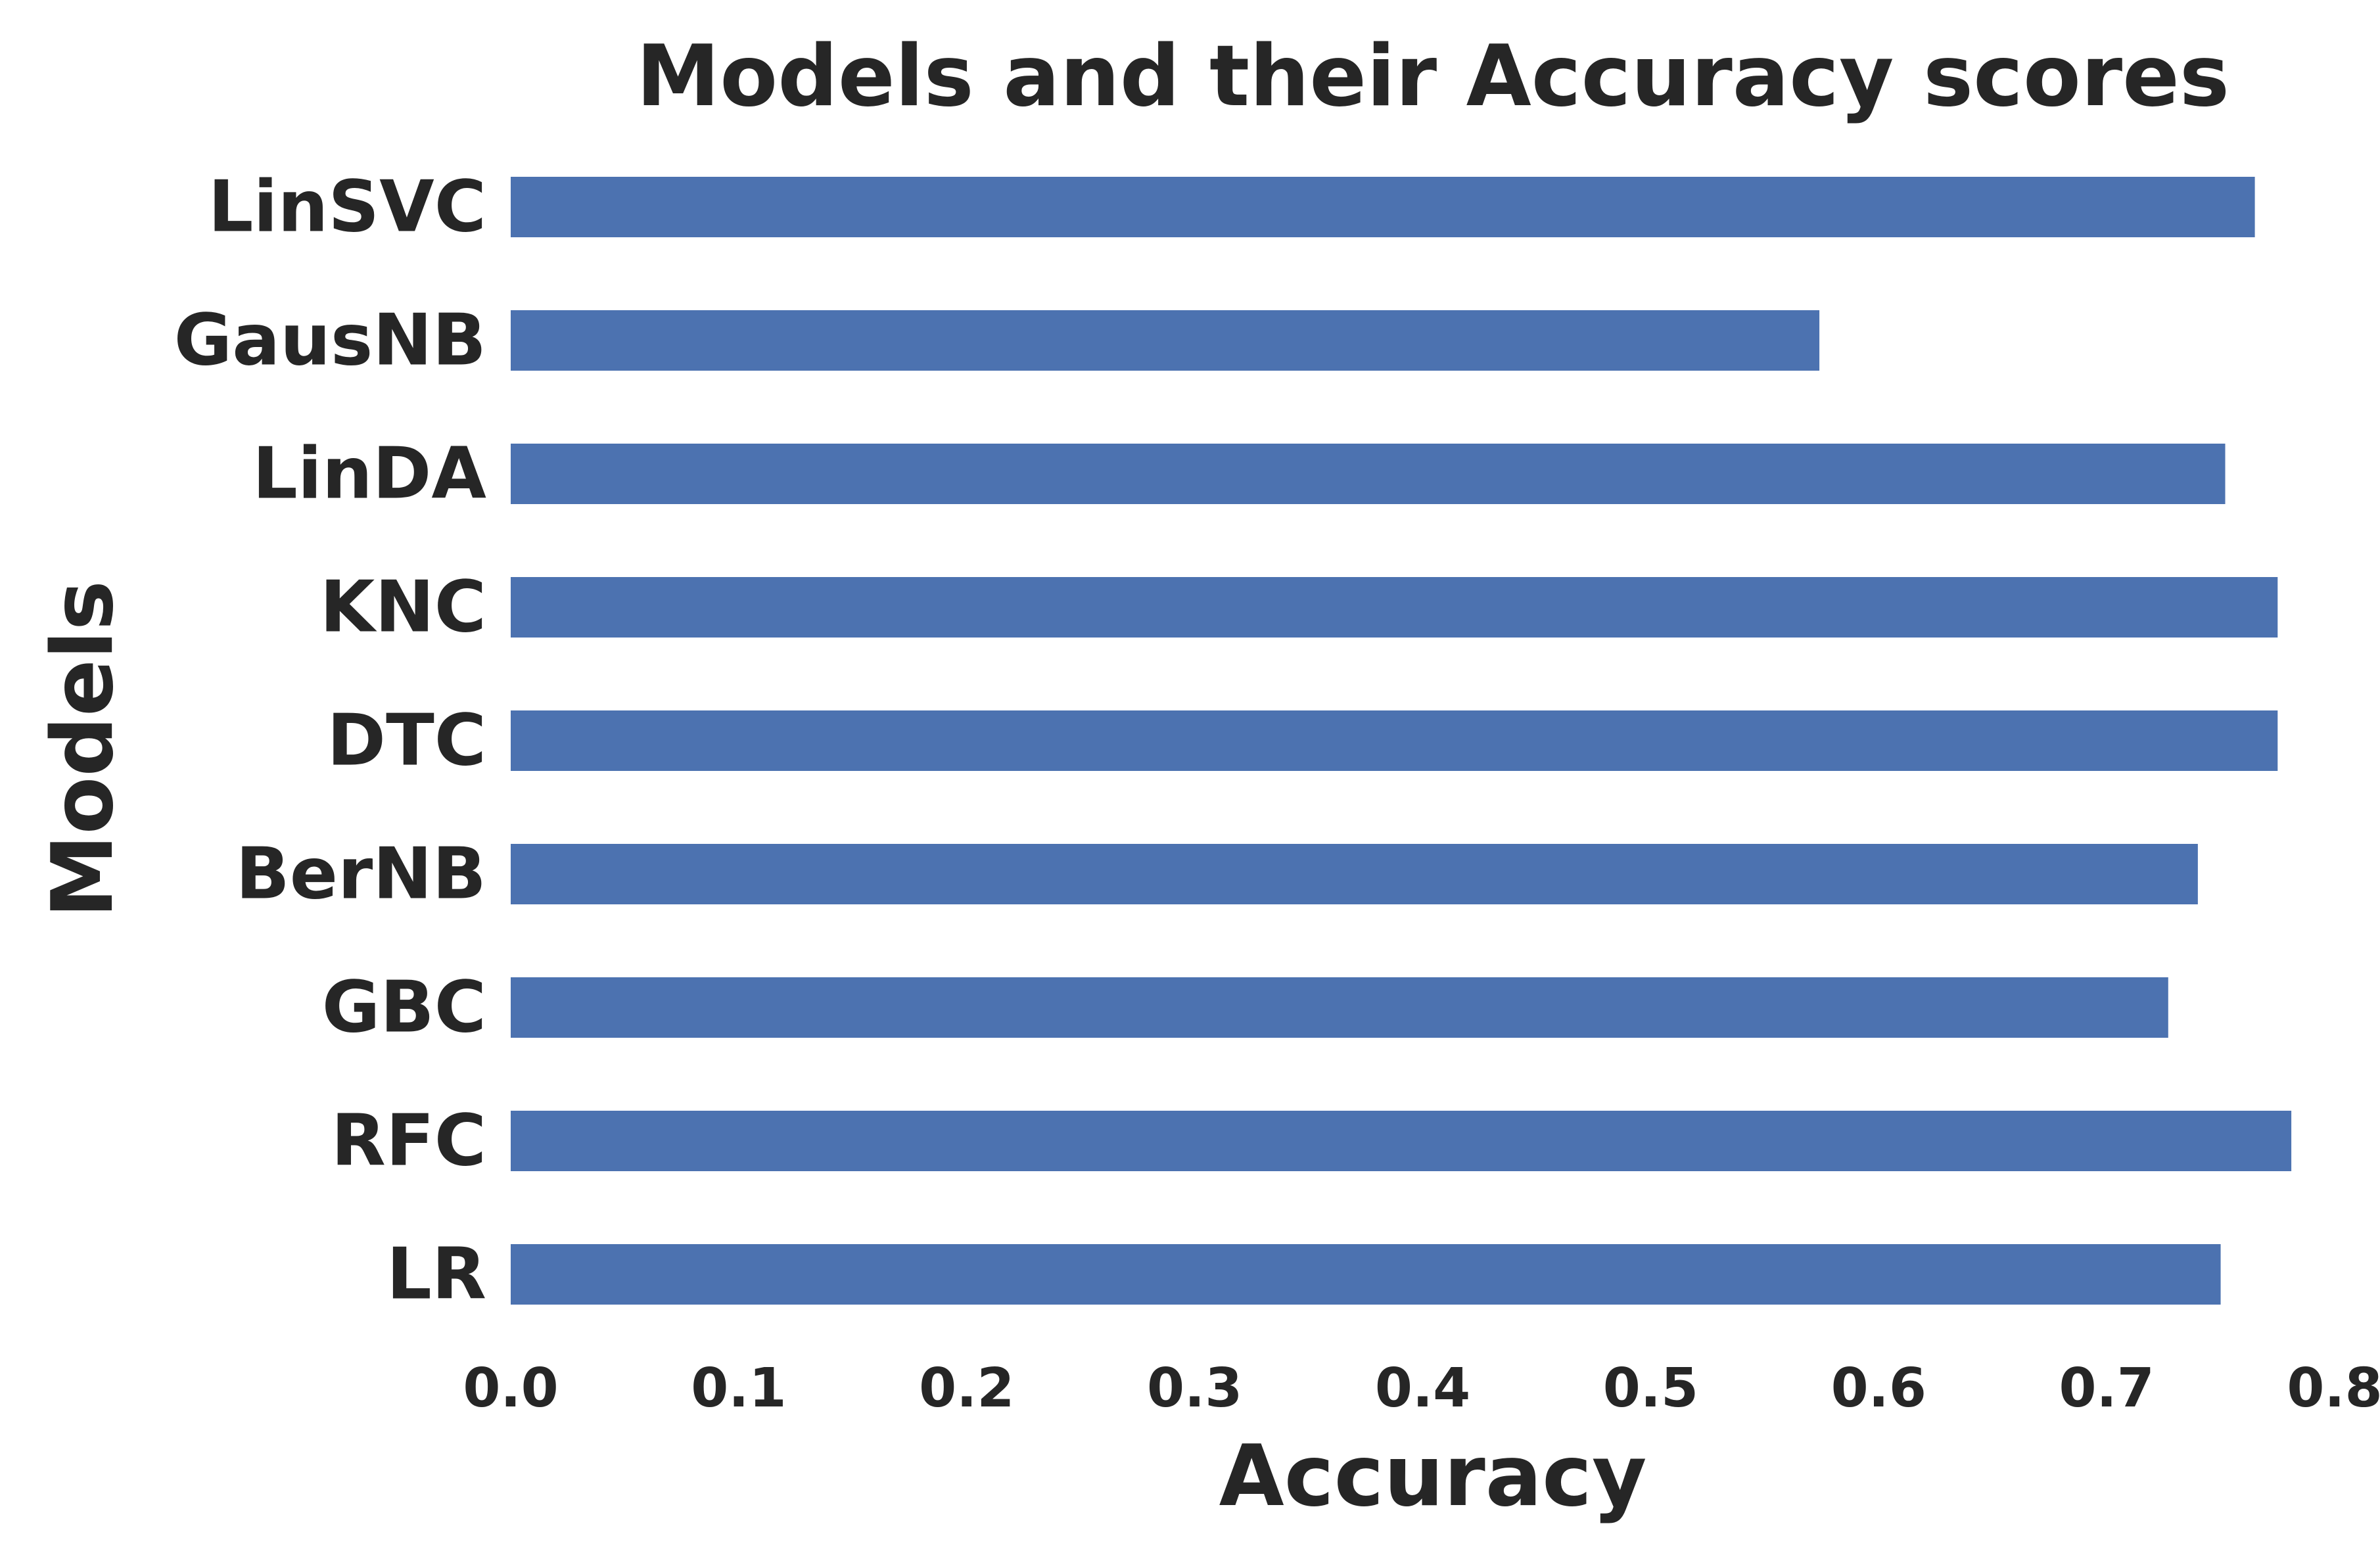 This screenshot has height=1555, width=2380. Describe the element at coordinates (1366, 1274) in the screenshot. I see `bar-lr` at that location.